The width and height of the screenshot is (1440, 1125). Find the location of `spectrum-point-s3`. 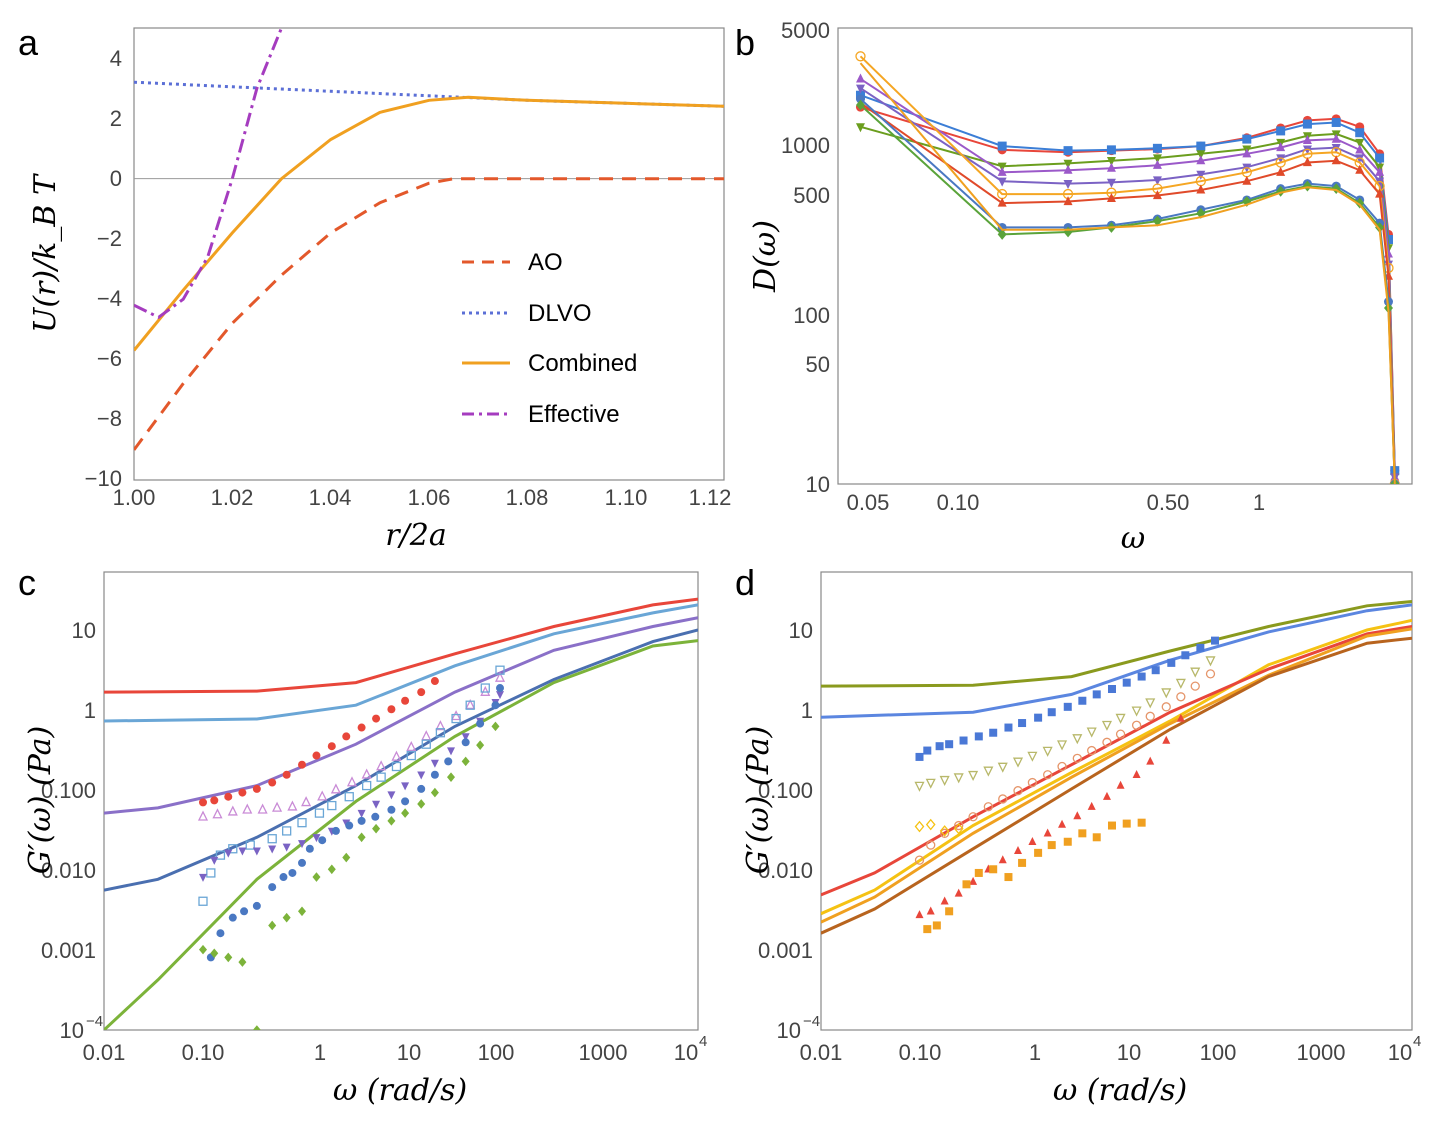

spectrum-point-s3 is located at coordinates (1201, 155).